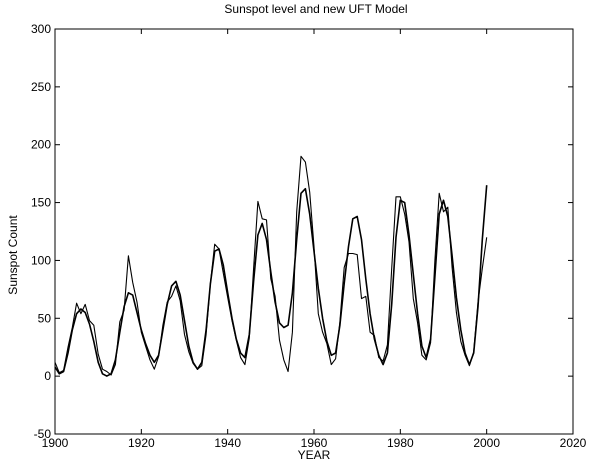 The width and height of the screenshot is (592, 471). What do you see at coordinates (573, 443) in the screenshot?
I see `x-tick-label: 2020` at bounding box center [573, 443].